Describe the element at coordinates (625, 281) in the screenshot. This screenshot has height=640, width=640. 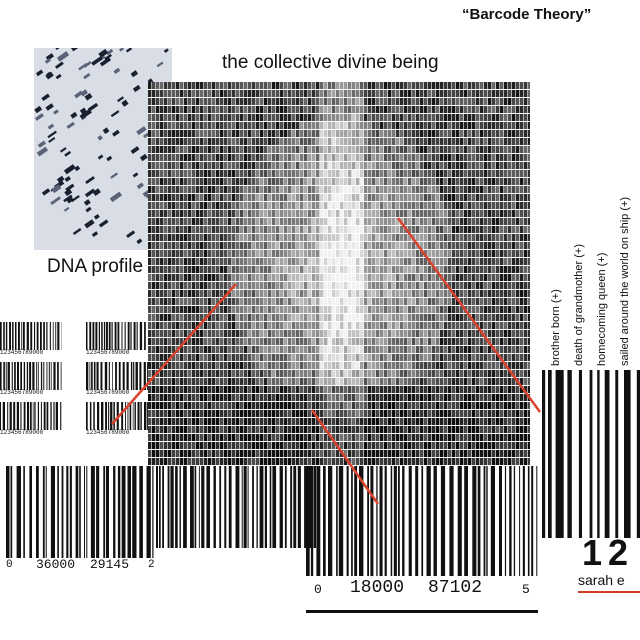
I see `life-event-label: sailed around the world on ship (+)` at that location.